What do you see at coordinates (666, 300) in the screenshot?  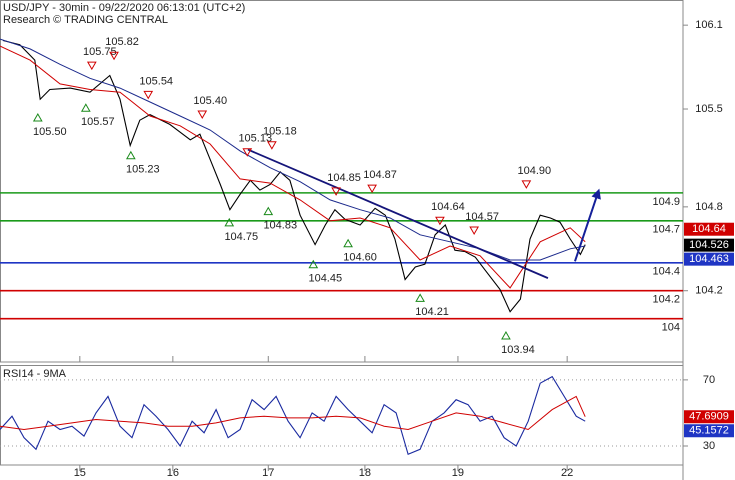 I see `level-label: 104.2` at bounding box center [666, 300].